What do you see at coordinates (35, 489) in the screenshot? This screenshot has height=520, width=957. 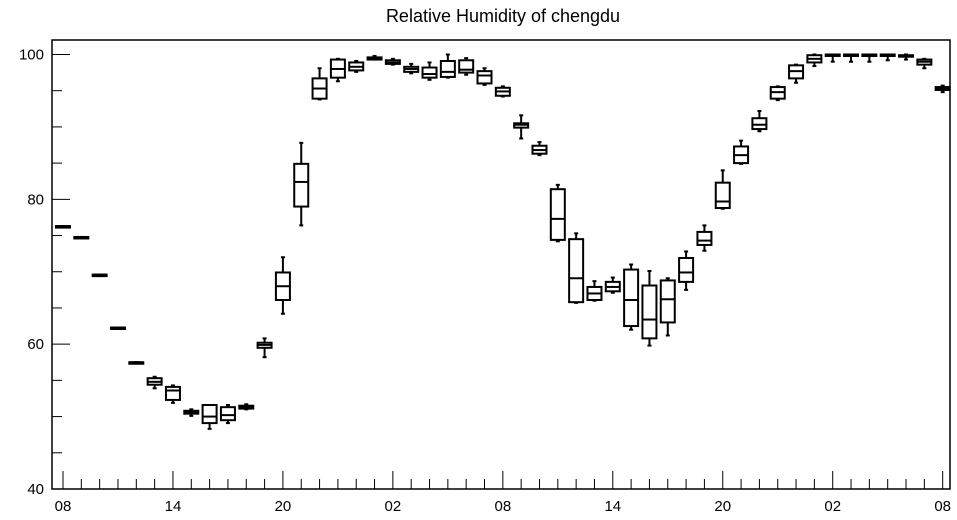 I see `y-tick-label: 40` at bounding box center [35, 489].